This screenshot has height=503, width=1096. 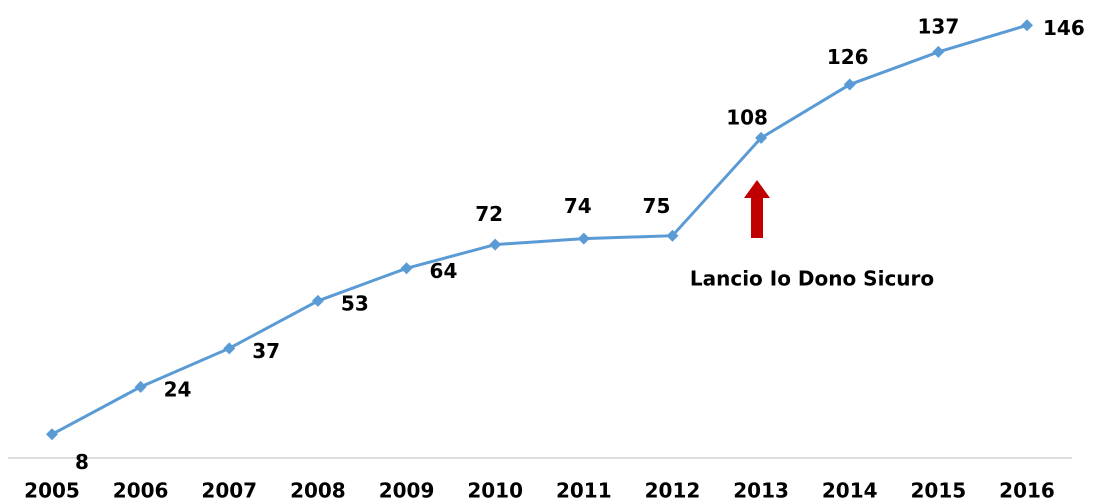 I want to click on data-label: 72, so click(x=489, y=214).